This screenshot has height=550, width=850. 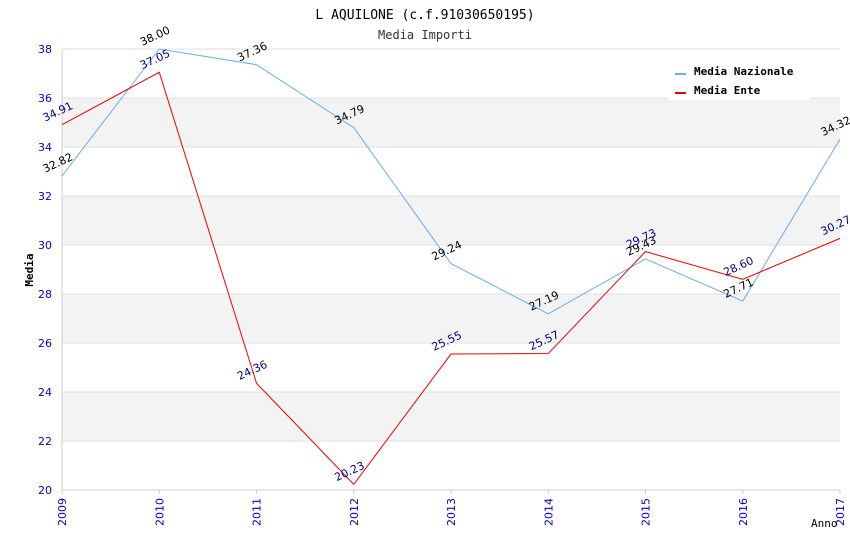 I want to click on y-tick-label: 36, so click(x=45, y=98).